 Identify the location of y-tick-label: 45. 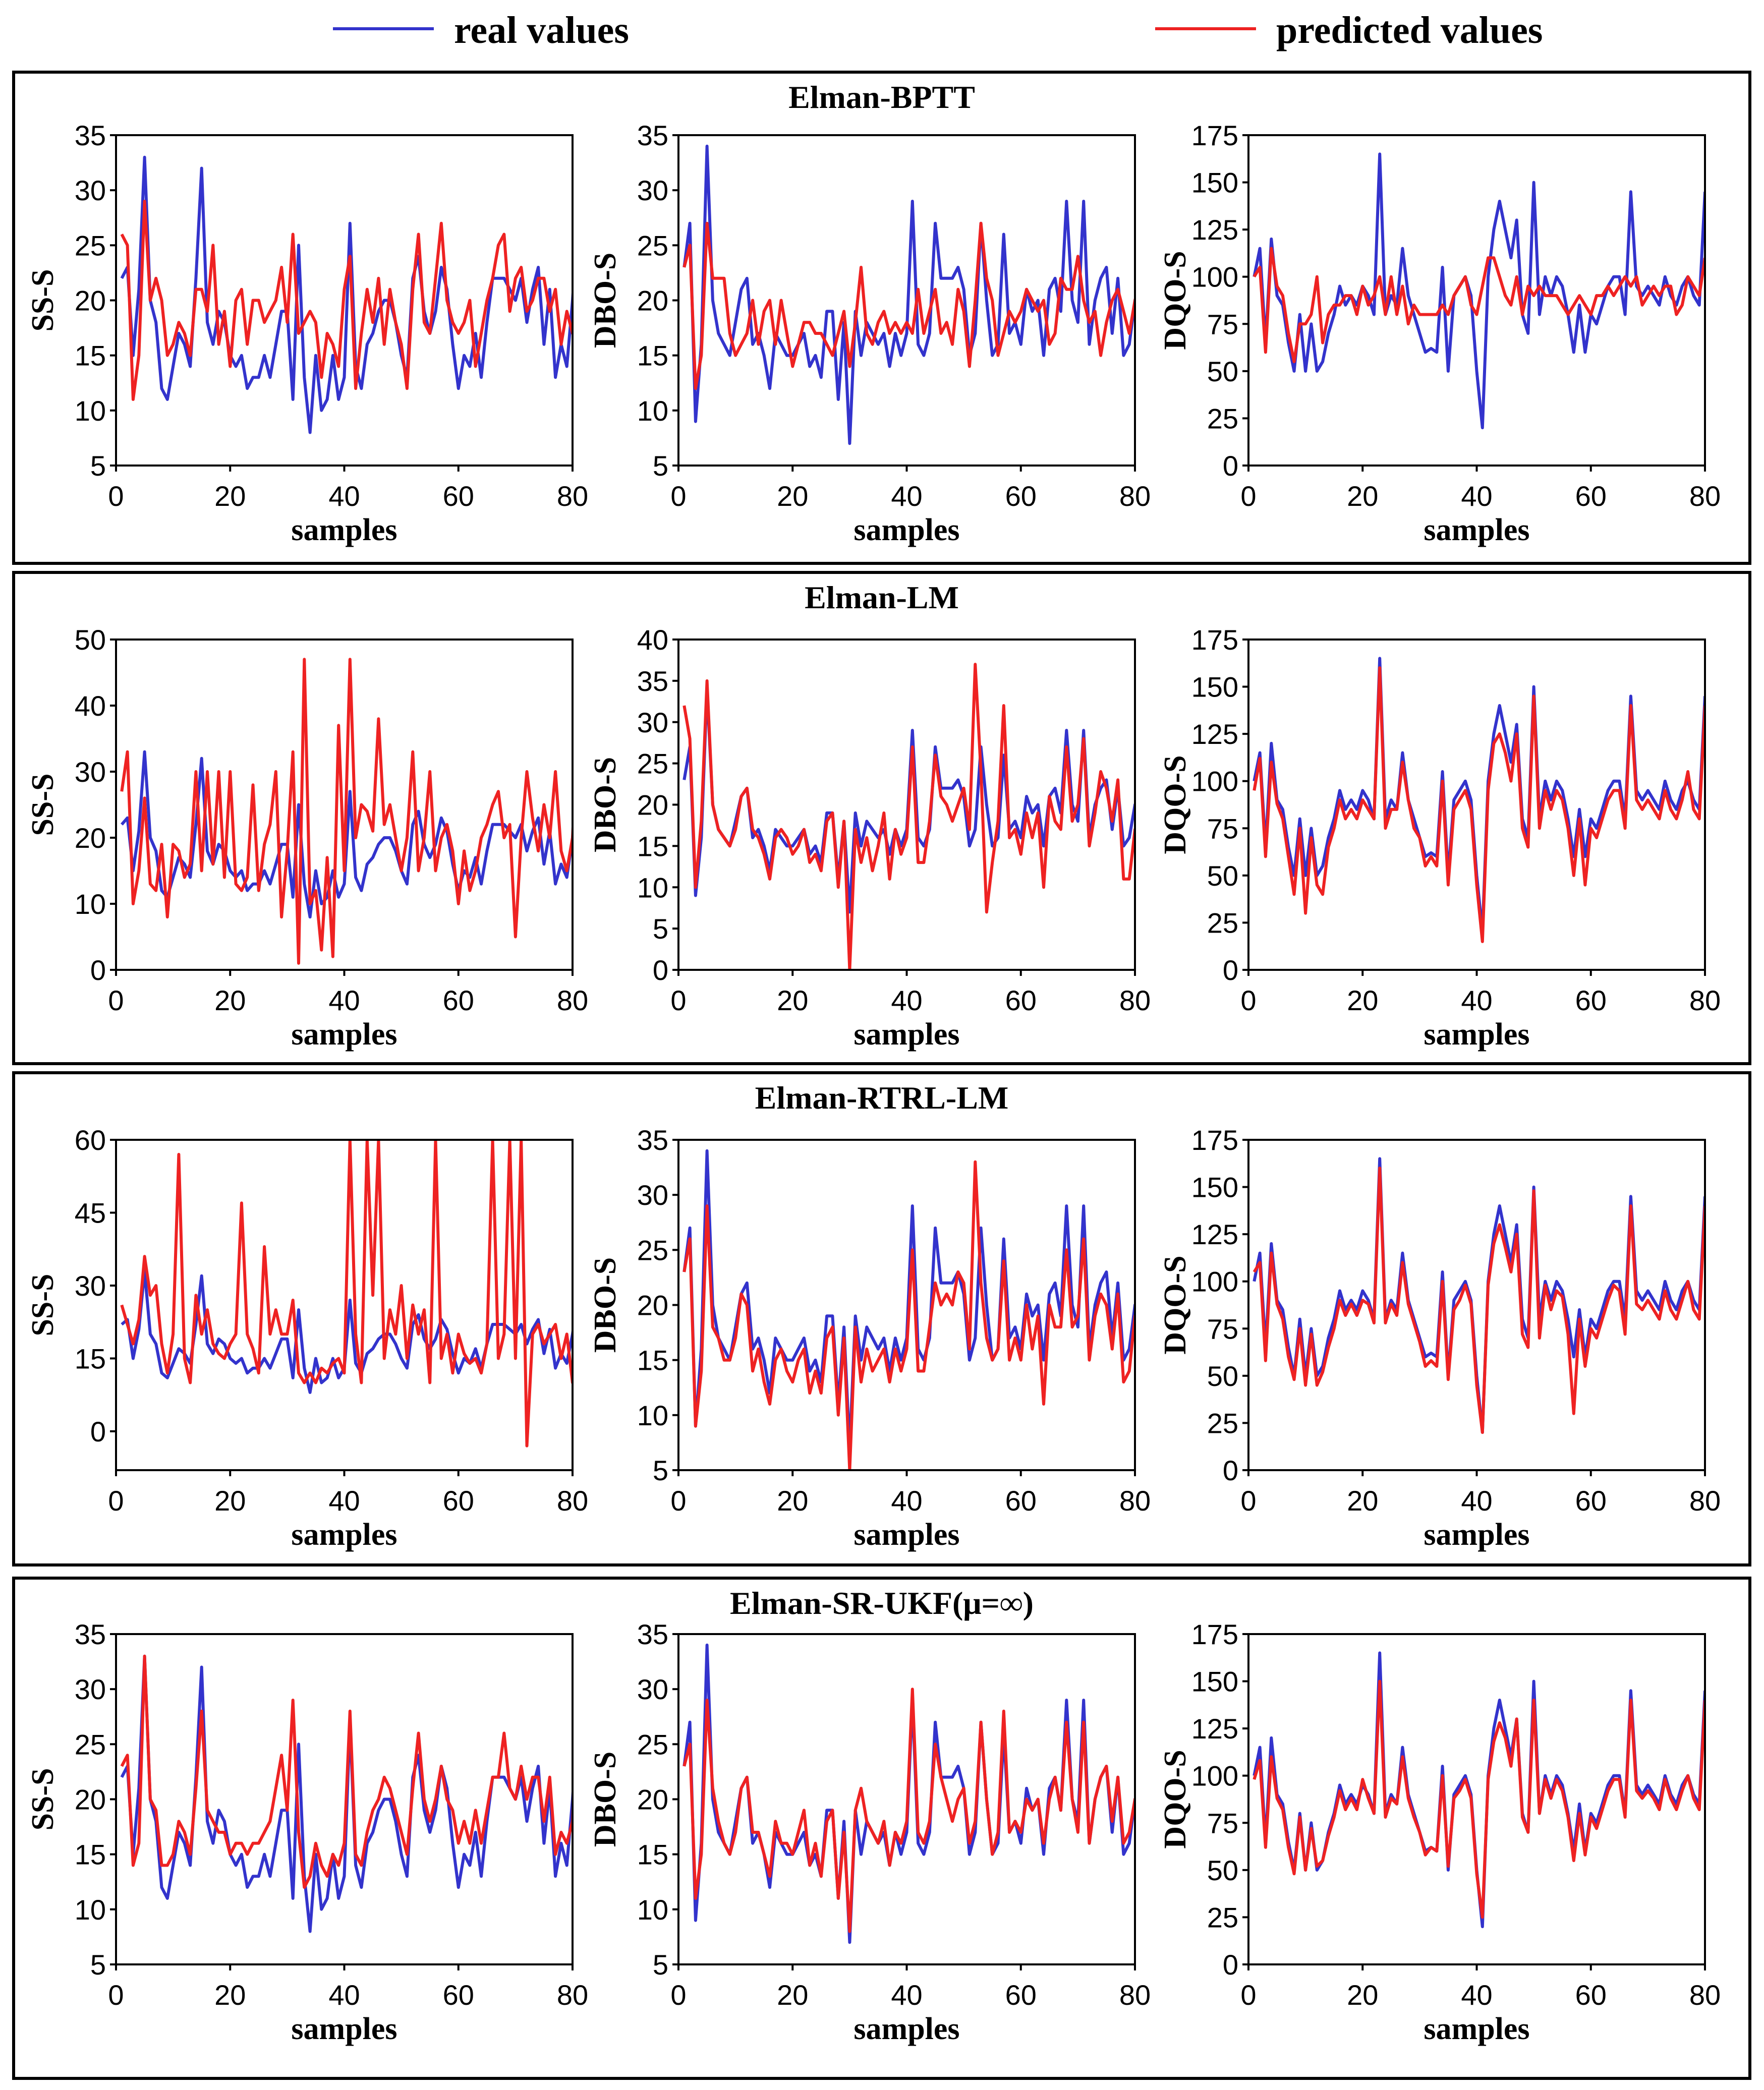
(90, 1213).